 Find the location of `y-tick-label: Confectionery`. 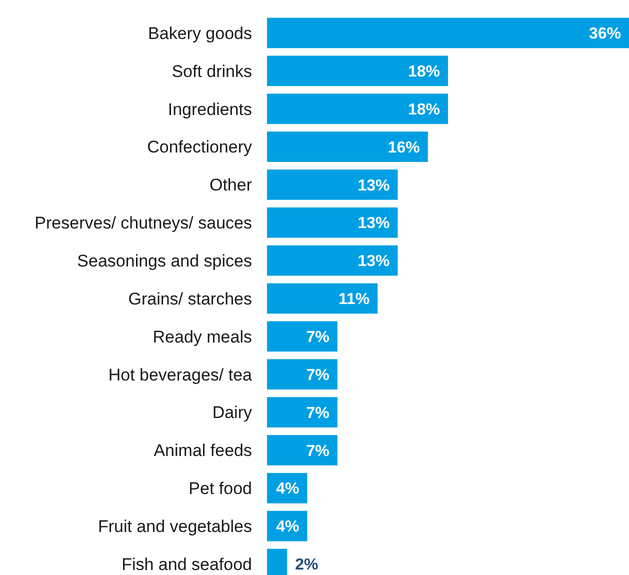

y-tick-label: Confectionery is located at coordinates (199, 147).